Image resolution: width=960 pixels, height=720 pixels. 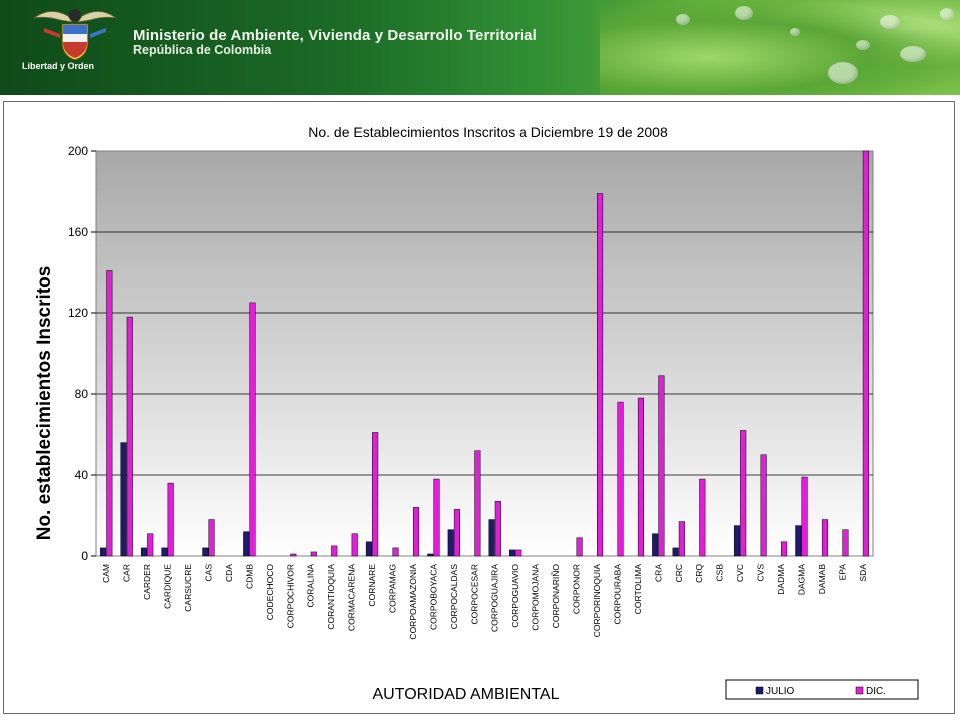 What do you see at coordinates (512, 553) in the screenshot?
I see `bar-julio-corpoguavio` at bounding box center [512, 553].